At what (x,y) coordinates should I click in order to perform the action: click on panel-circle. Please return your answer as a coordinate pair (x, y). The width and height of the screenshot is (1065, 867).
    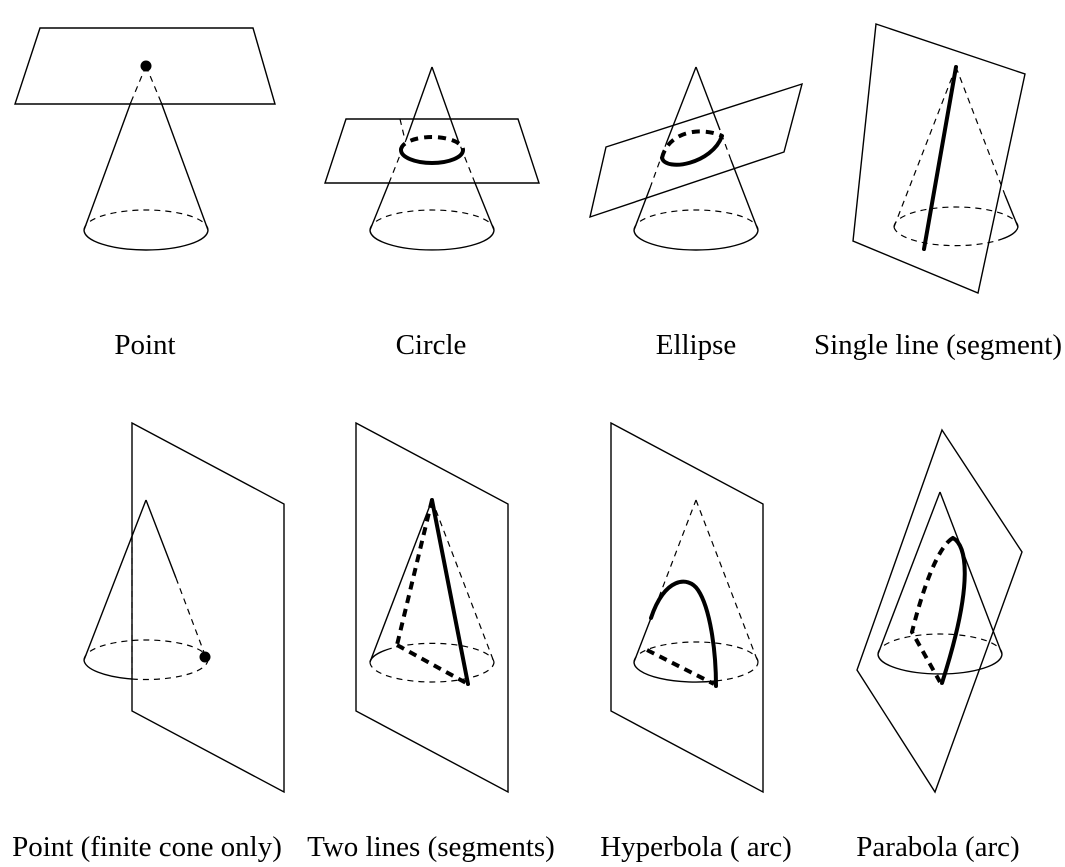
    Looking at the image, I should click on (432, 158).